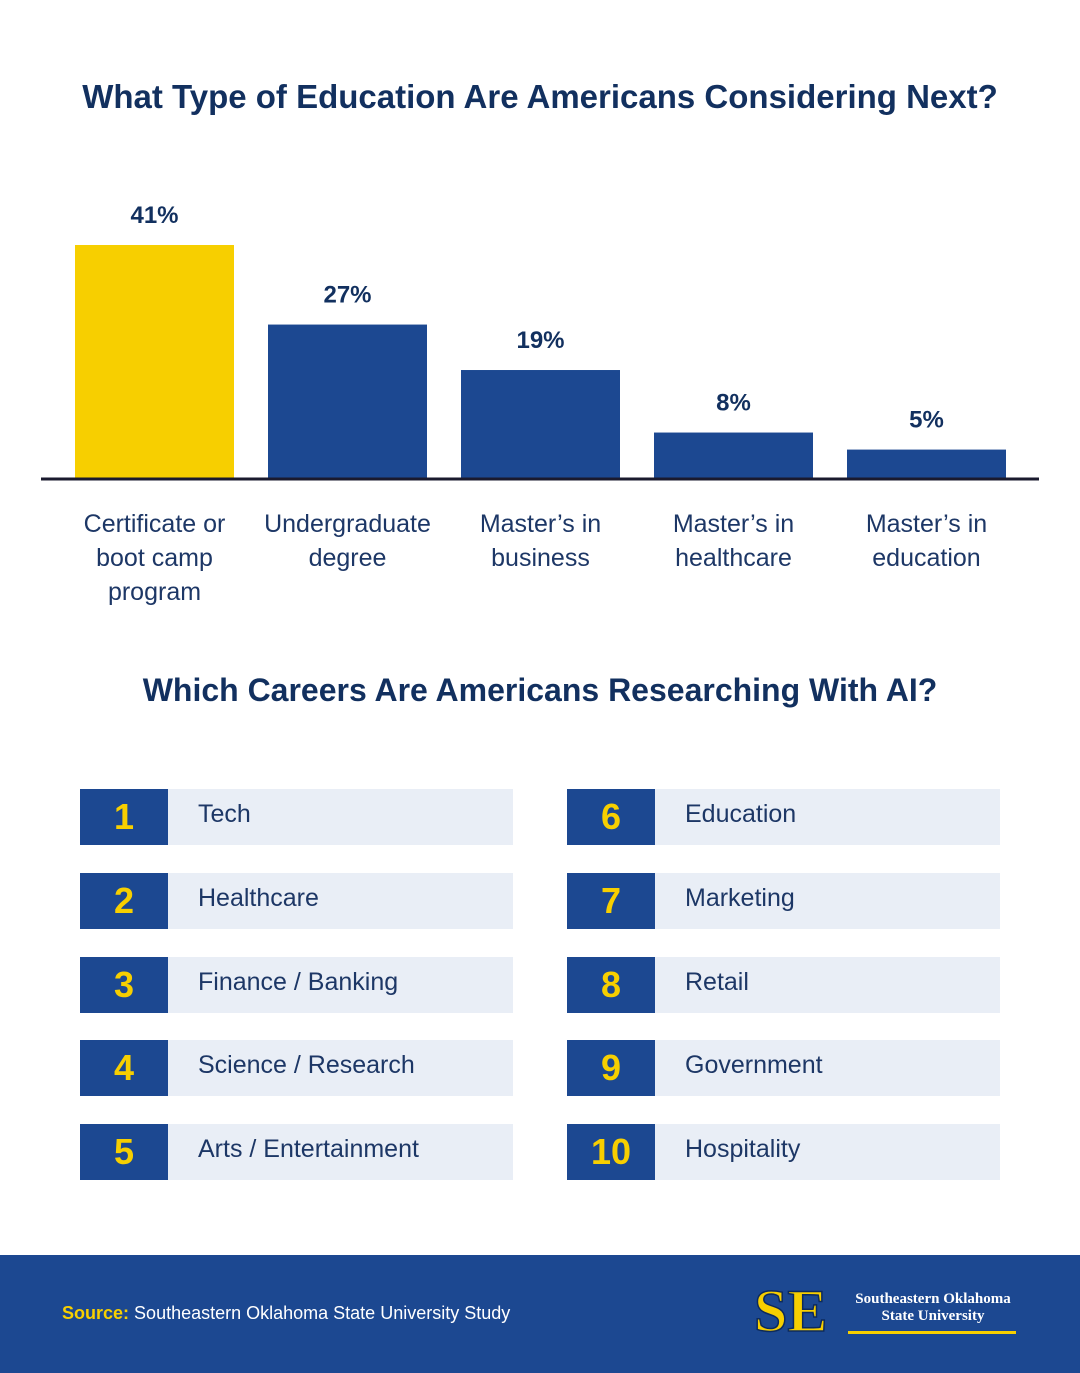 This screenshot has height=1373, width=1080. Describe the element at coordinates (347, 295) in the screenshot. I see `value-label-1: 27%` at that location.